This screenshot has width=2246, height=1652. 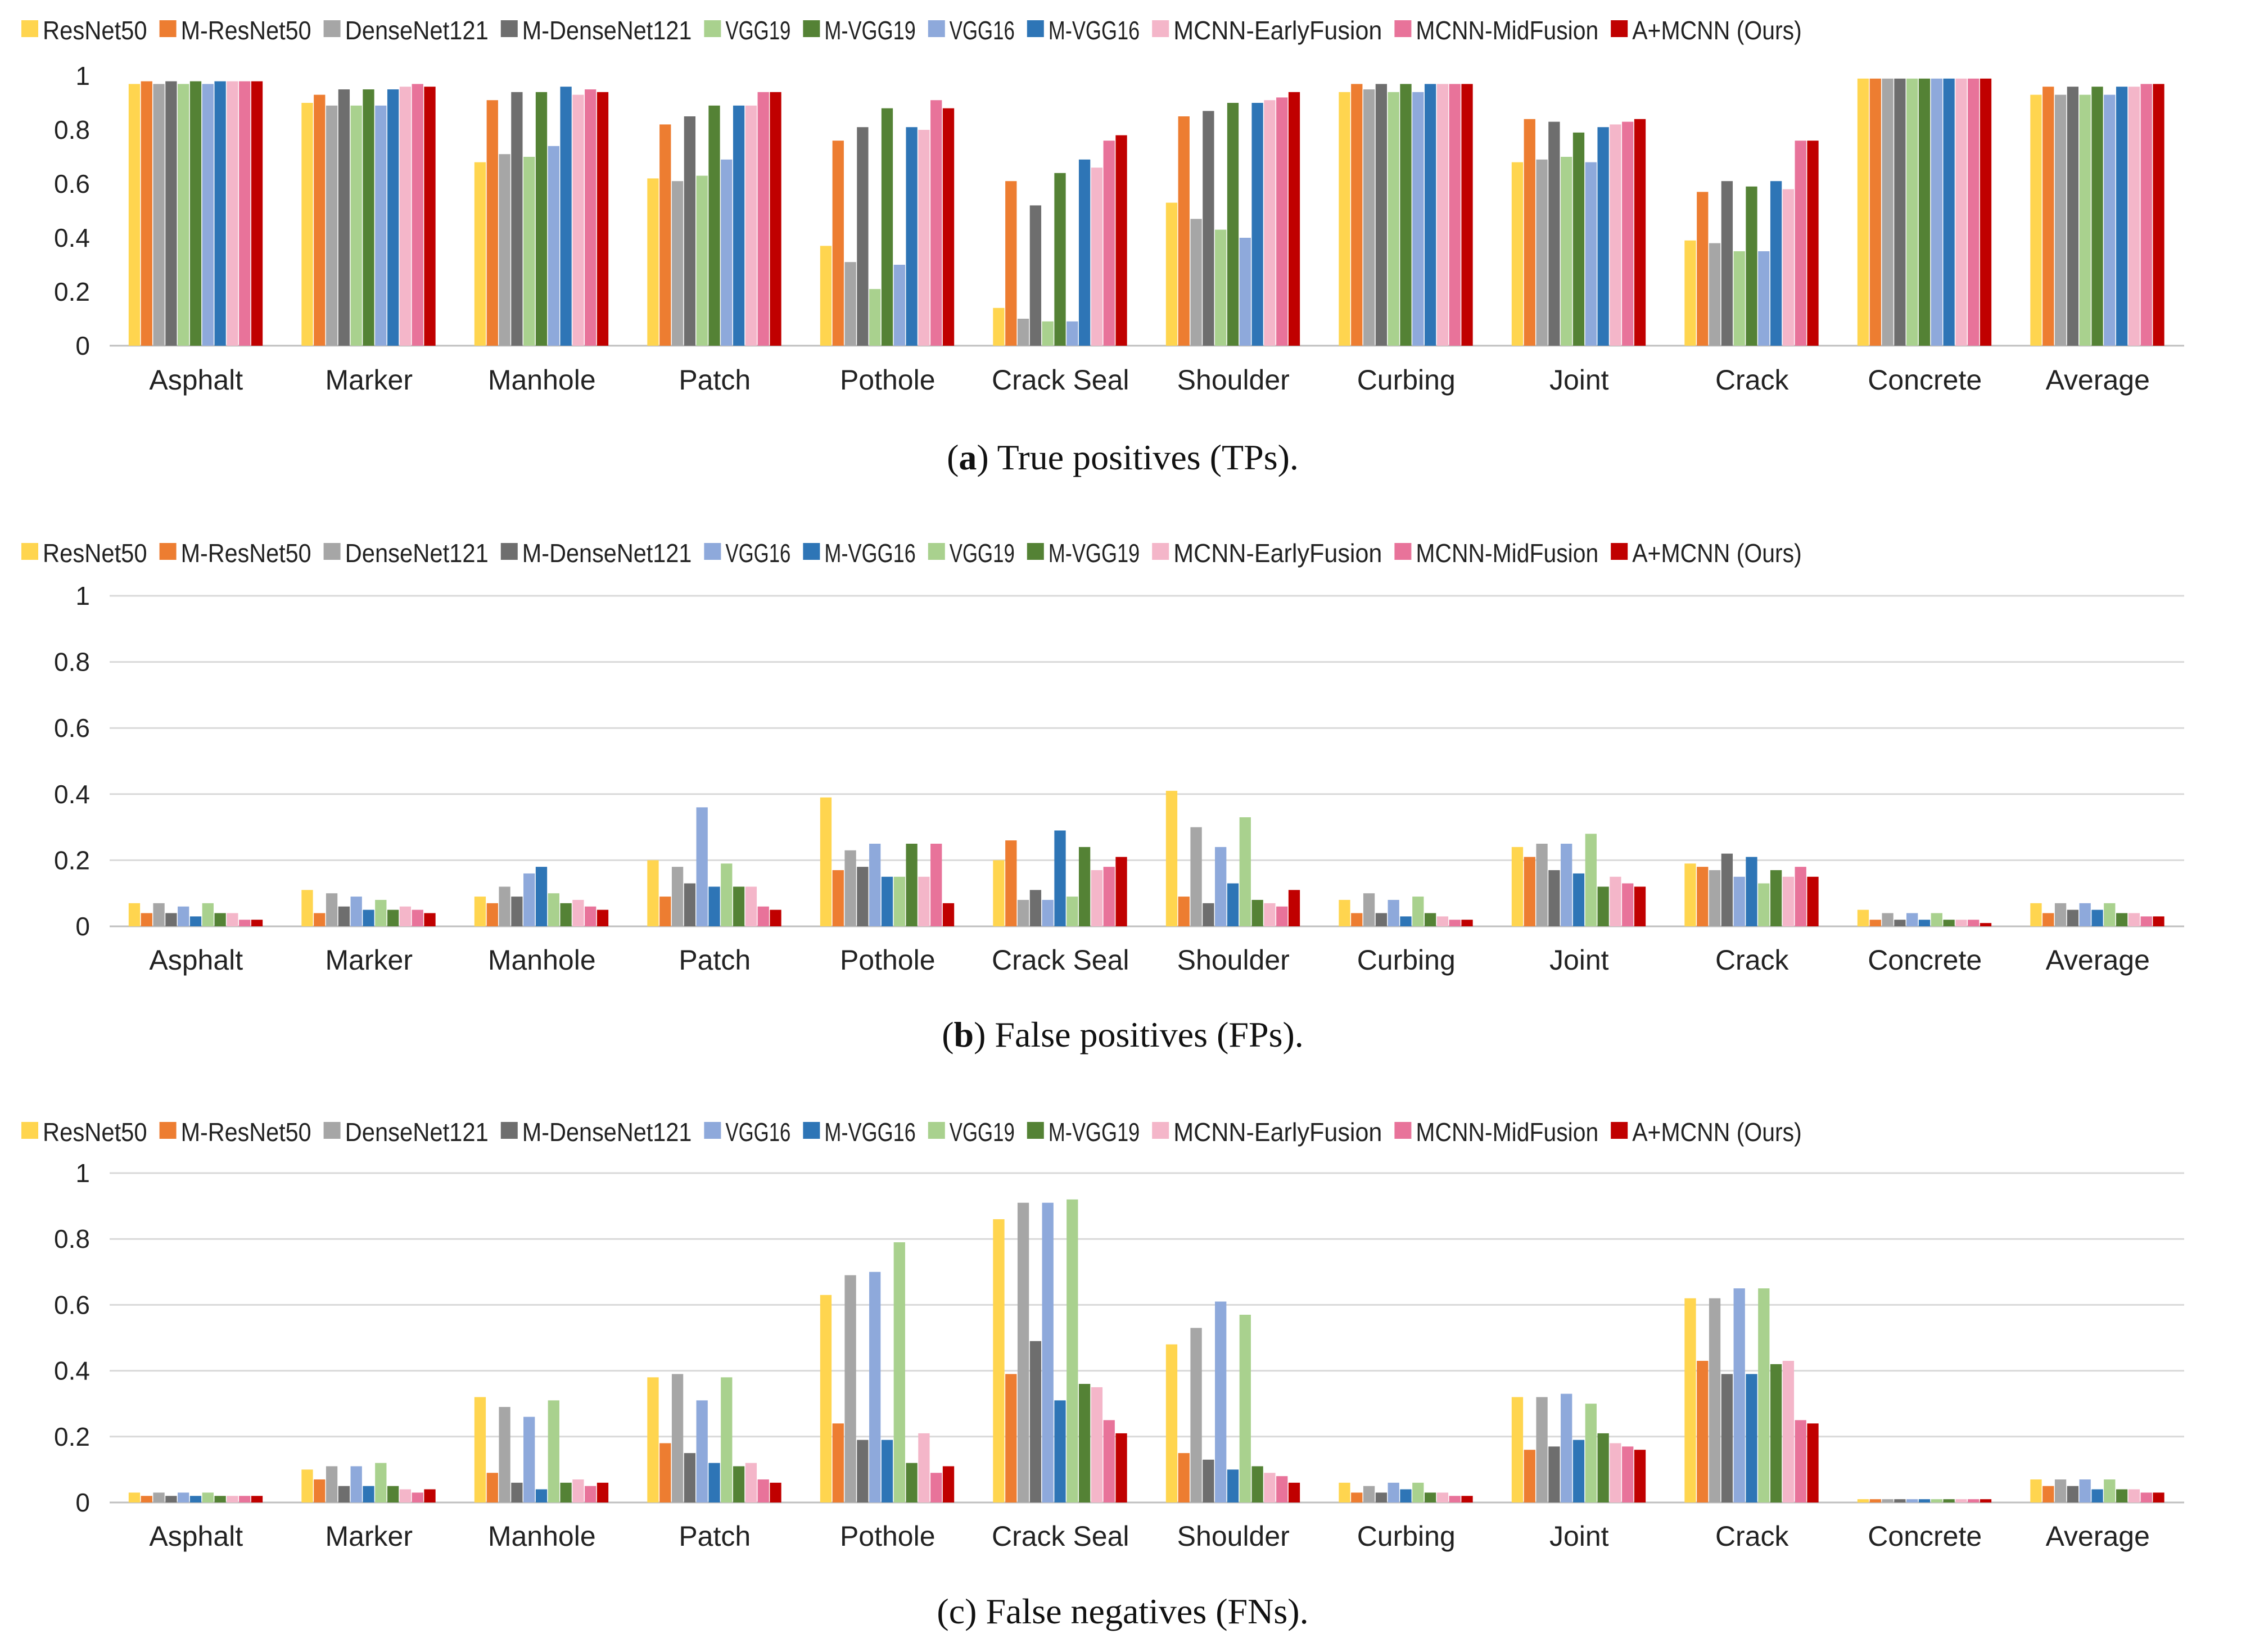 I want to click on bar-a-mcnn-ours-pothole, so click(x=948, y=227).